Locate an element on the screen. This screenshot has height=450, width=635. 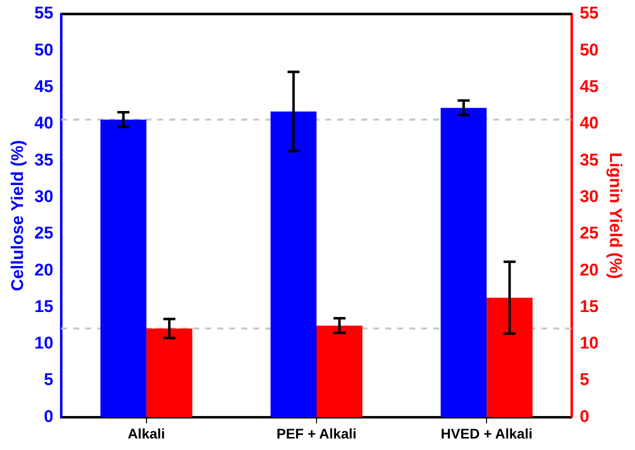
y2-tick-label: 25 is located at coordinates (589, 233).